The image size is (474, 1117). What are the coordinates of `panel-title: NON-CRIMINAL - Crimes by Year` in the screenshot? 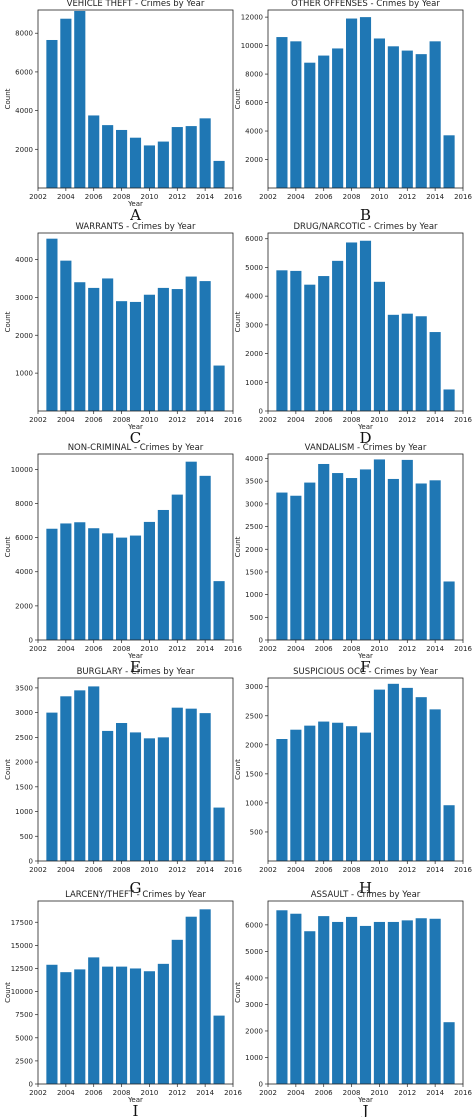 It's located at (136, 448).